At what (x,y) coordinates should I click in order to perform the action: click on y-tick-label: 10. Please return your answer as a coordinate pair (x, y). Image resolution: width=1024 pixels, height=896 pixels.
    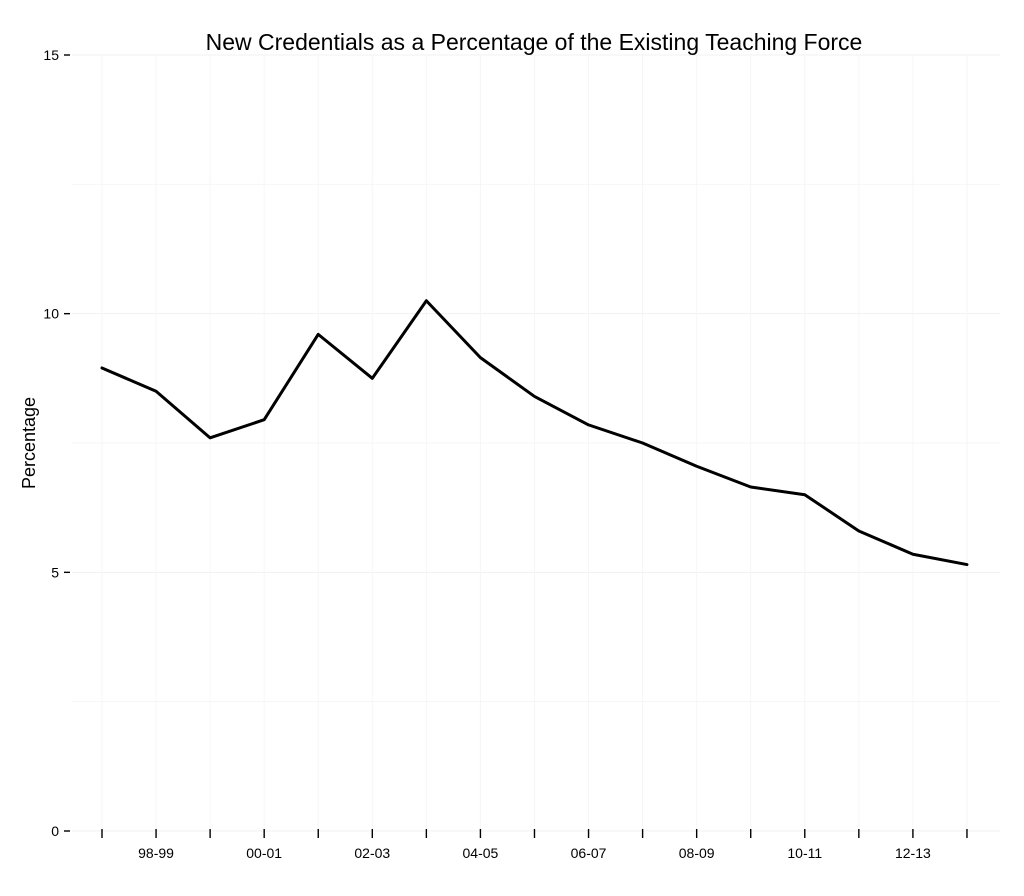
    Looking at the image, I should click on (51, 314).